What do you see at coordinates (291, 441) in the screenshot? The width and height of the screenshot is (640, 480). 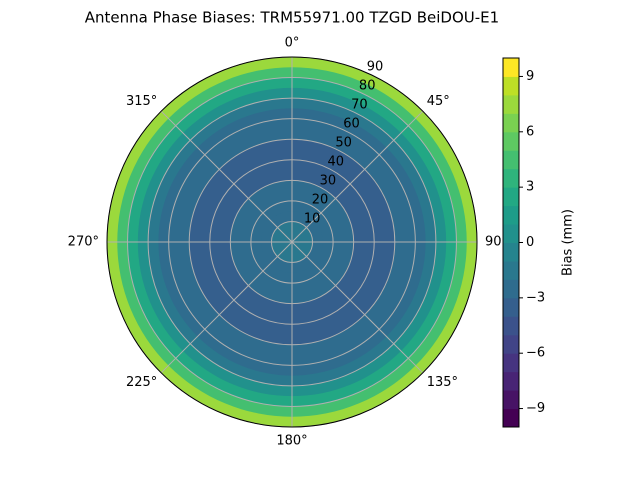 I see `angular-tick-label: 180°` at bounding box center [291, 441].